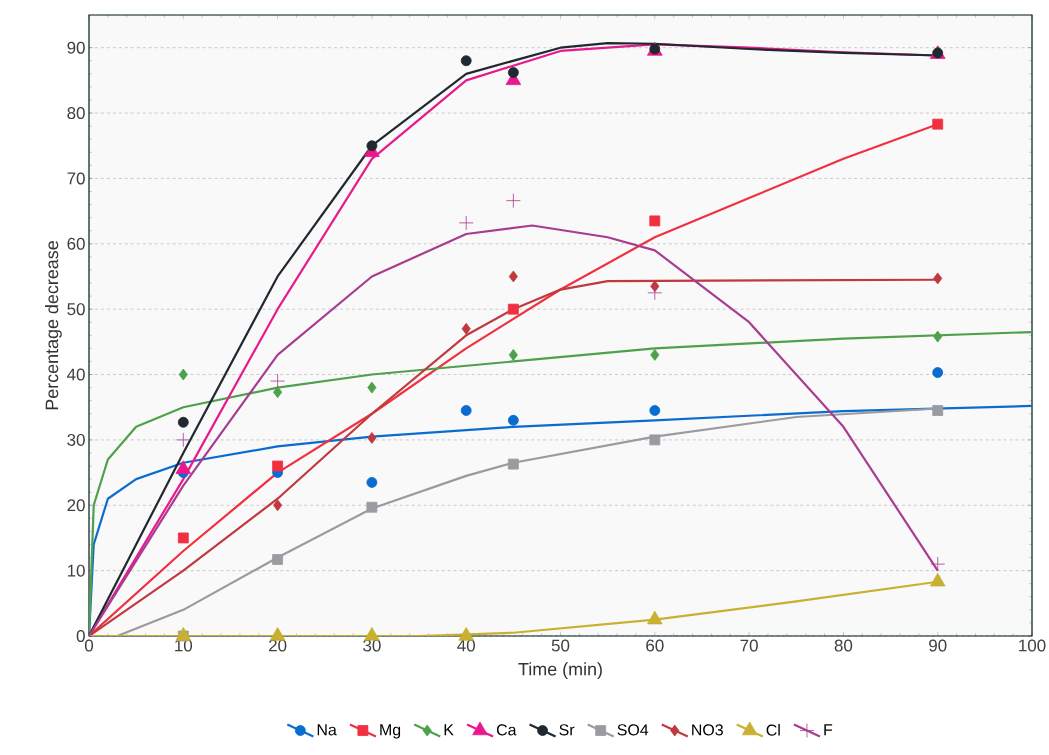 This screenshot has height=755, width=1049. Describe the element at coordinates (76, 570) in the screenshot. I see `y-tick-label: 10` at that location.